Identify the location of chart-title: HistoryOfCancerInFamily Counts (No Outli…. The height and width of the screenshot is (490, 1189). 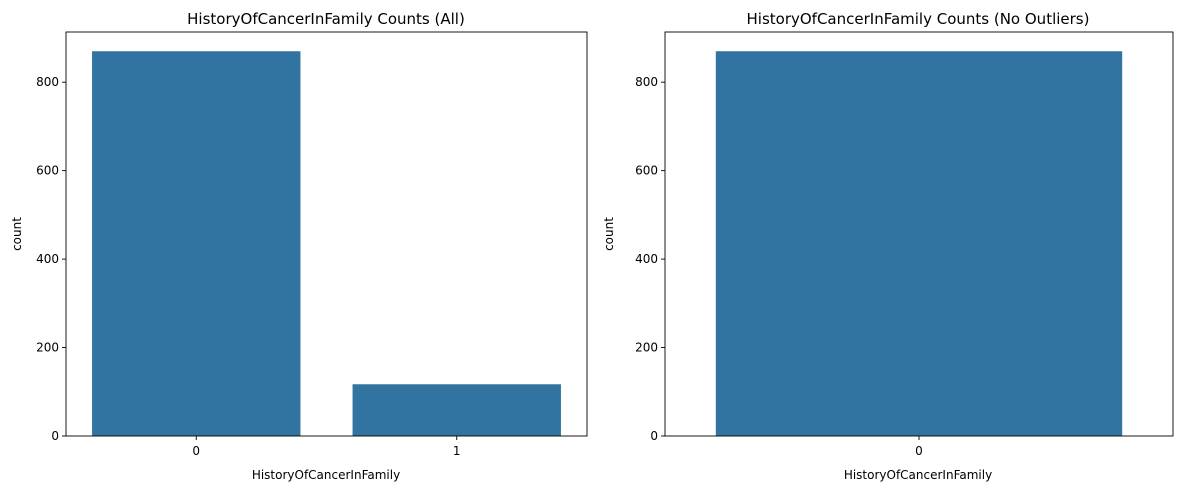
(918, 19).